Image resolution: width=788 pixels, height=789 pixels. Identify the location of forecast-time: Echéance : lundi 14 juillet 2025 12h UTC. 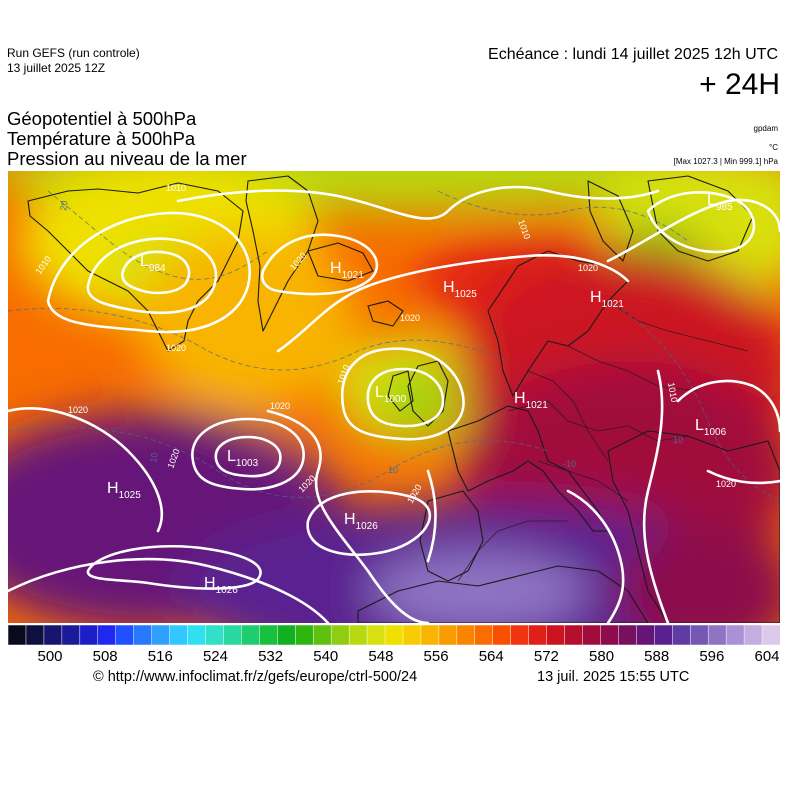
(633, 54).